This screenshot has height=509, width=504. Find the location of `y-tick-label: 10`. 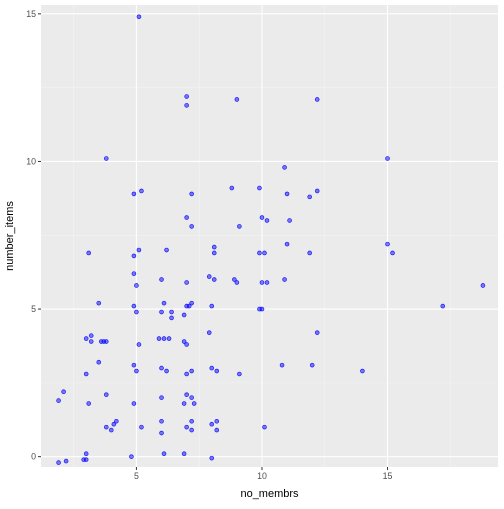

y-tick-label: 10 is located at coordinates (31, 161).